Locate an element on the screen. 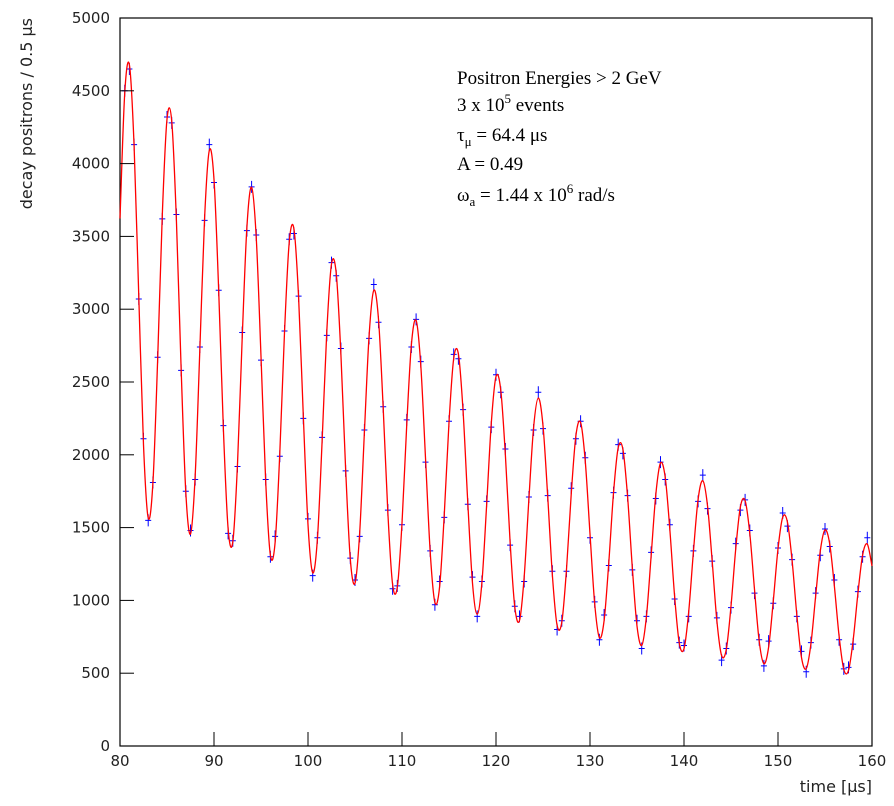  x-tick-label: 160 is located at coordinates (872, 761).